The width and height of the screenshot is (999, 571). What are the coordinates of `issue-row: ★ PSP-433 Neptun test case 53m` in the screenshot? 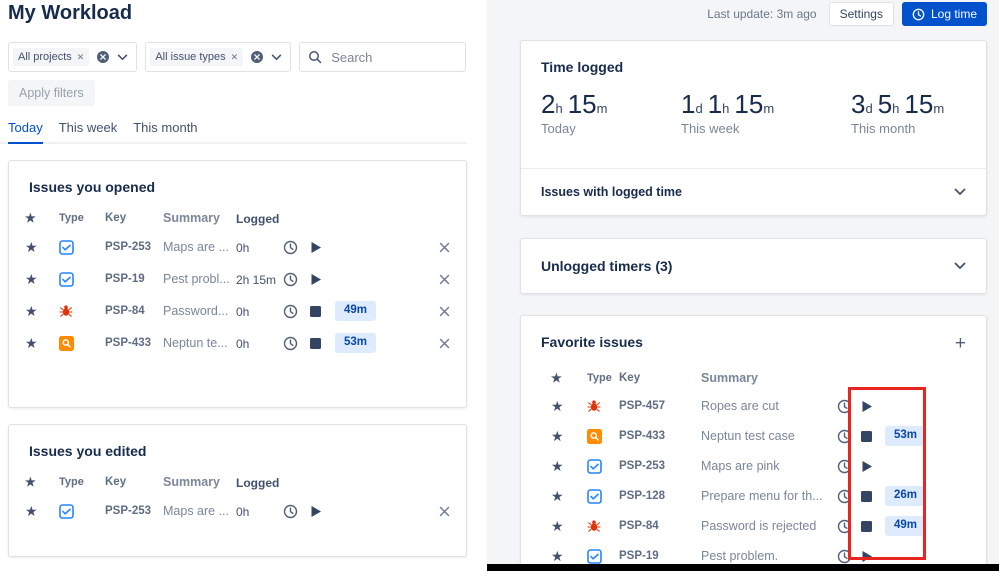 It's located at (753, 436).